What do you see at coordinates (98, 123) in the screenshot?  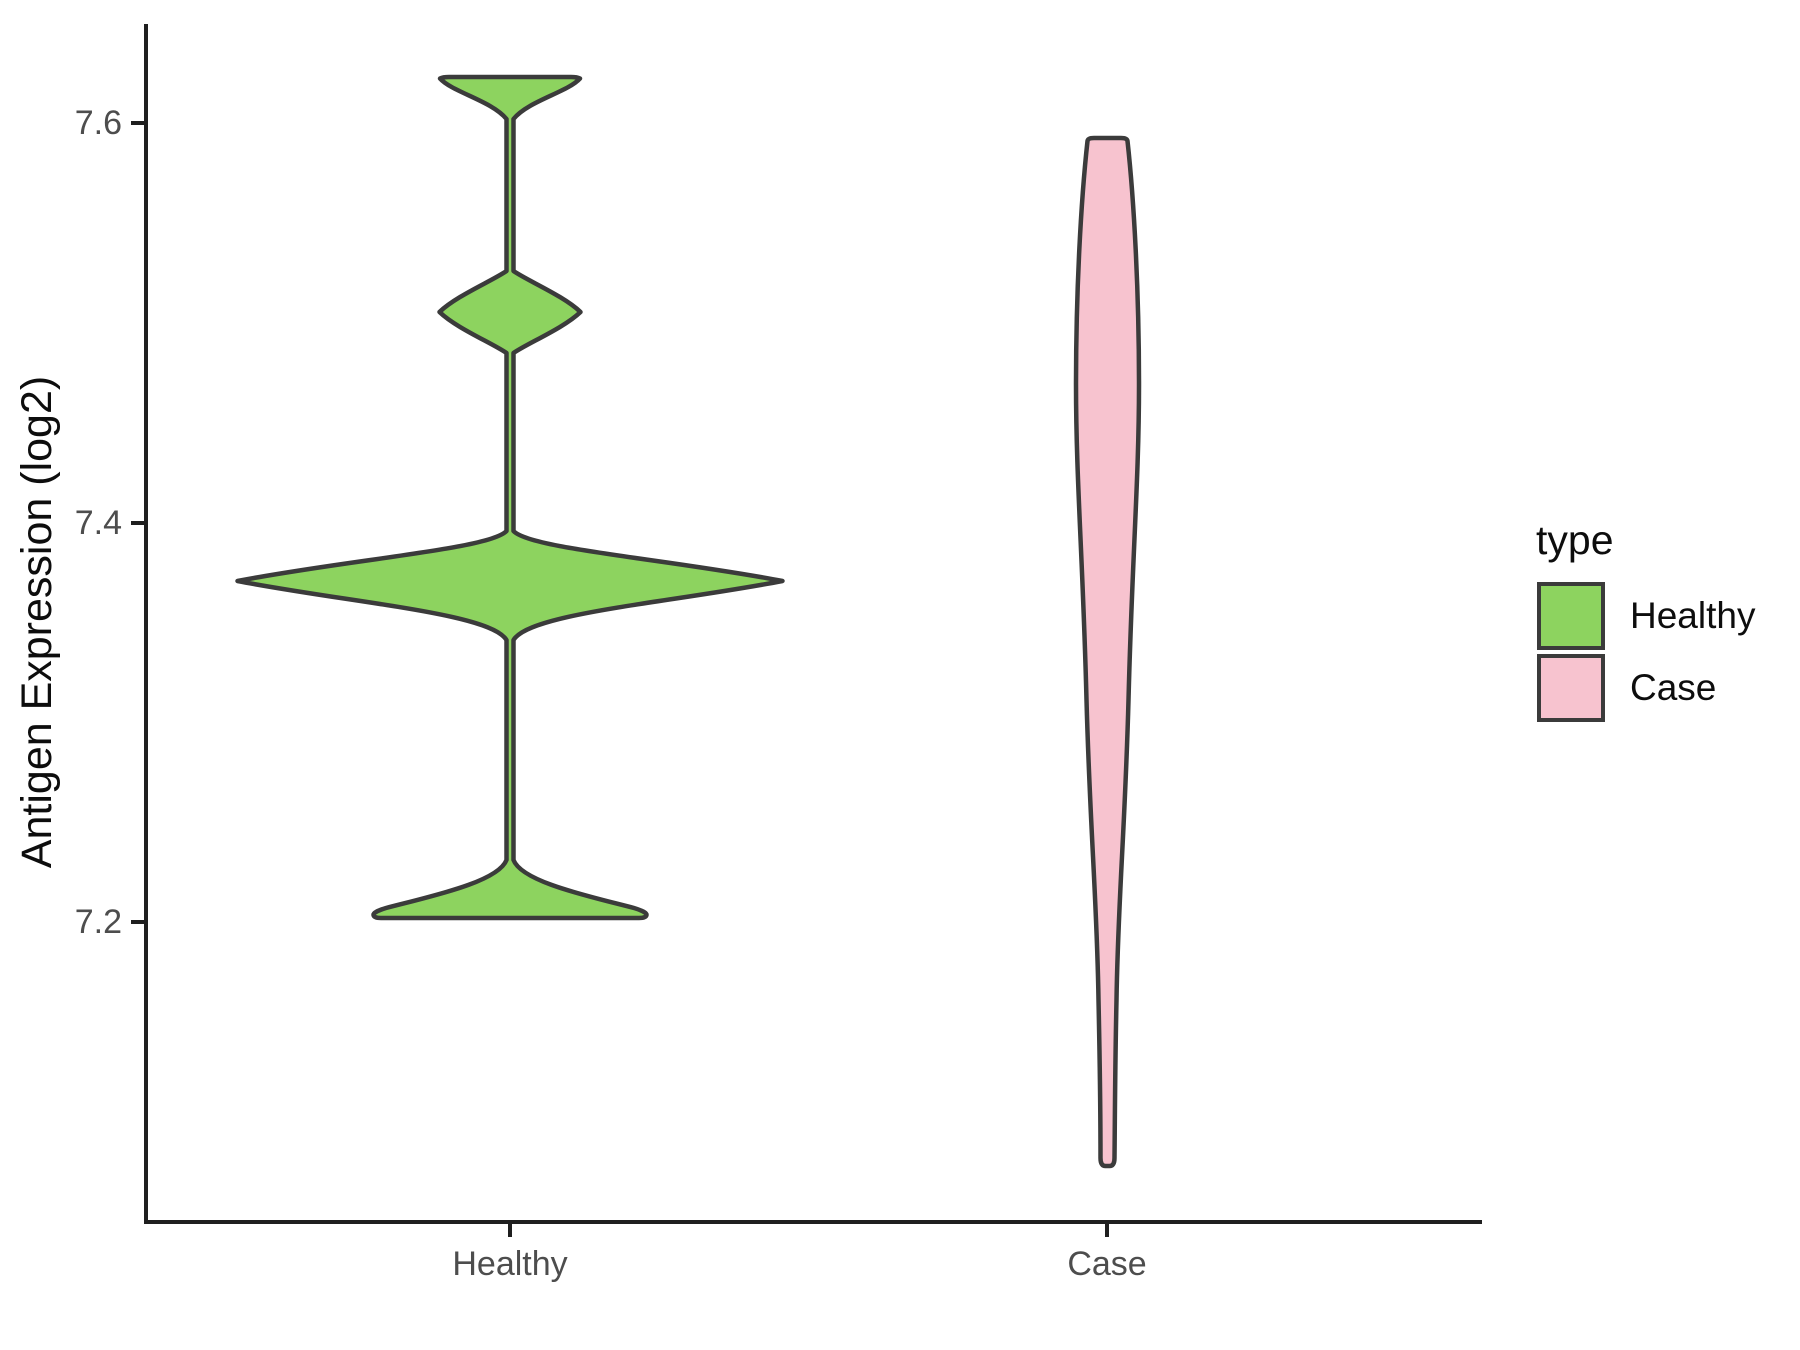 I see `y-tick-label-7-6: 7.6` at bounding box center [98, 123].